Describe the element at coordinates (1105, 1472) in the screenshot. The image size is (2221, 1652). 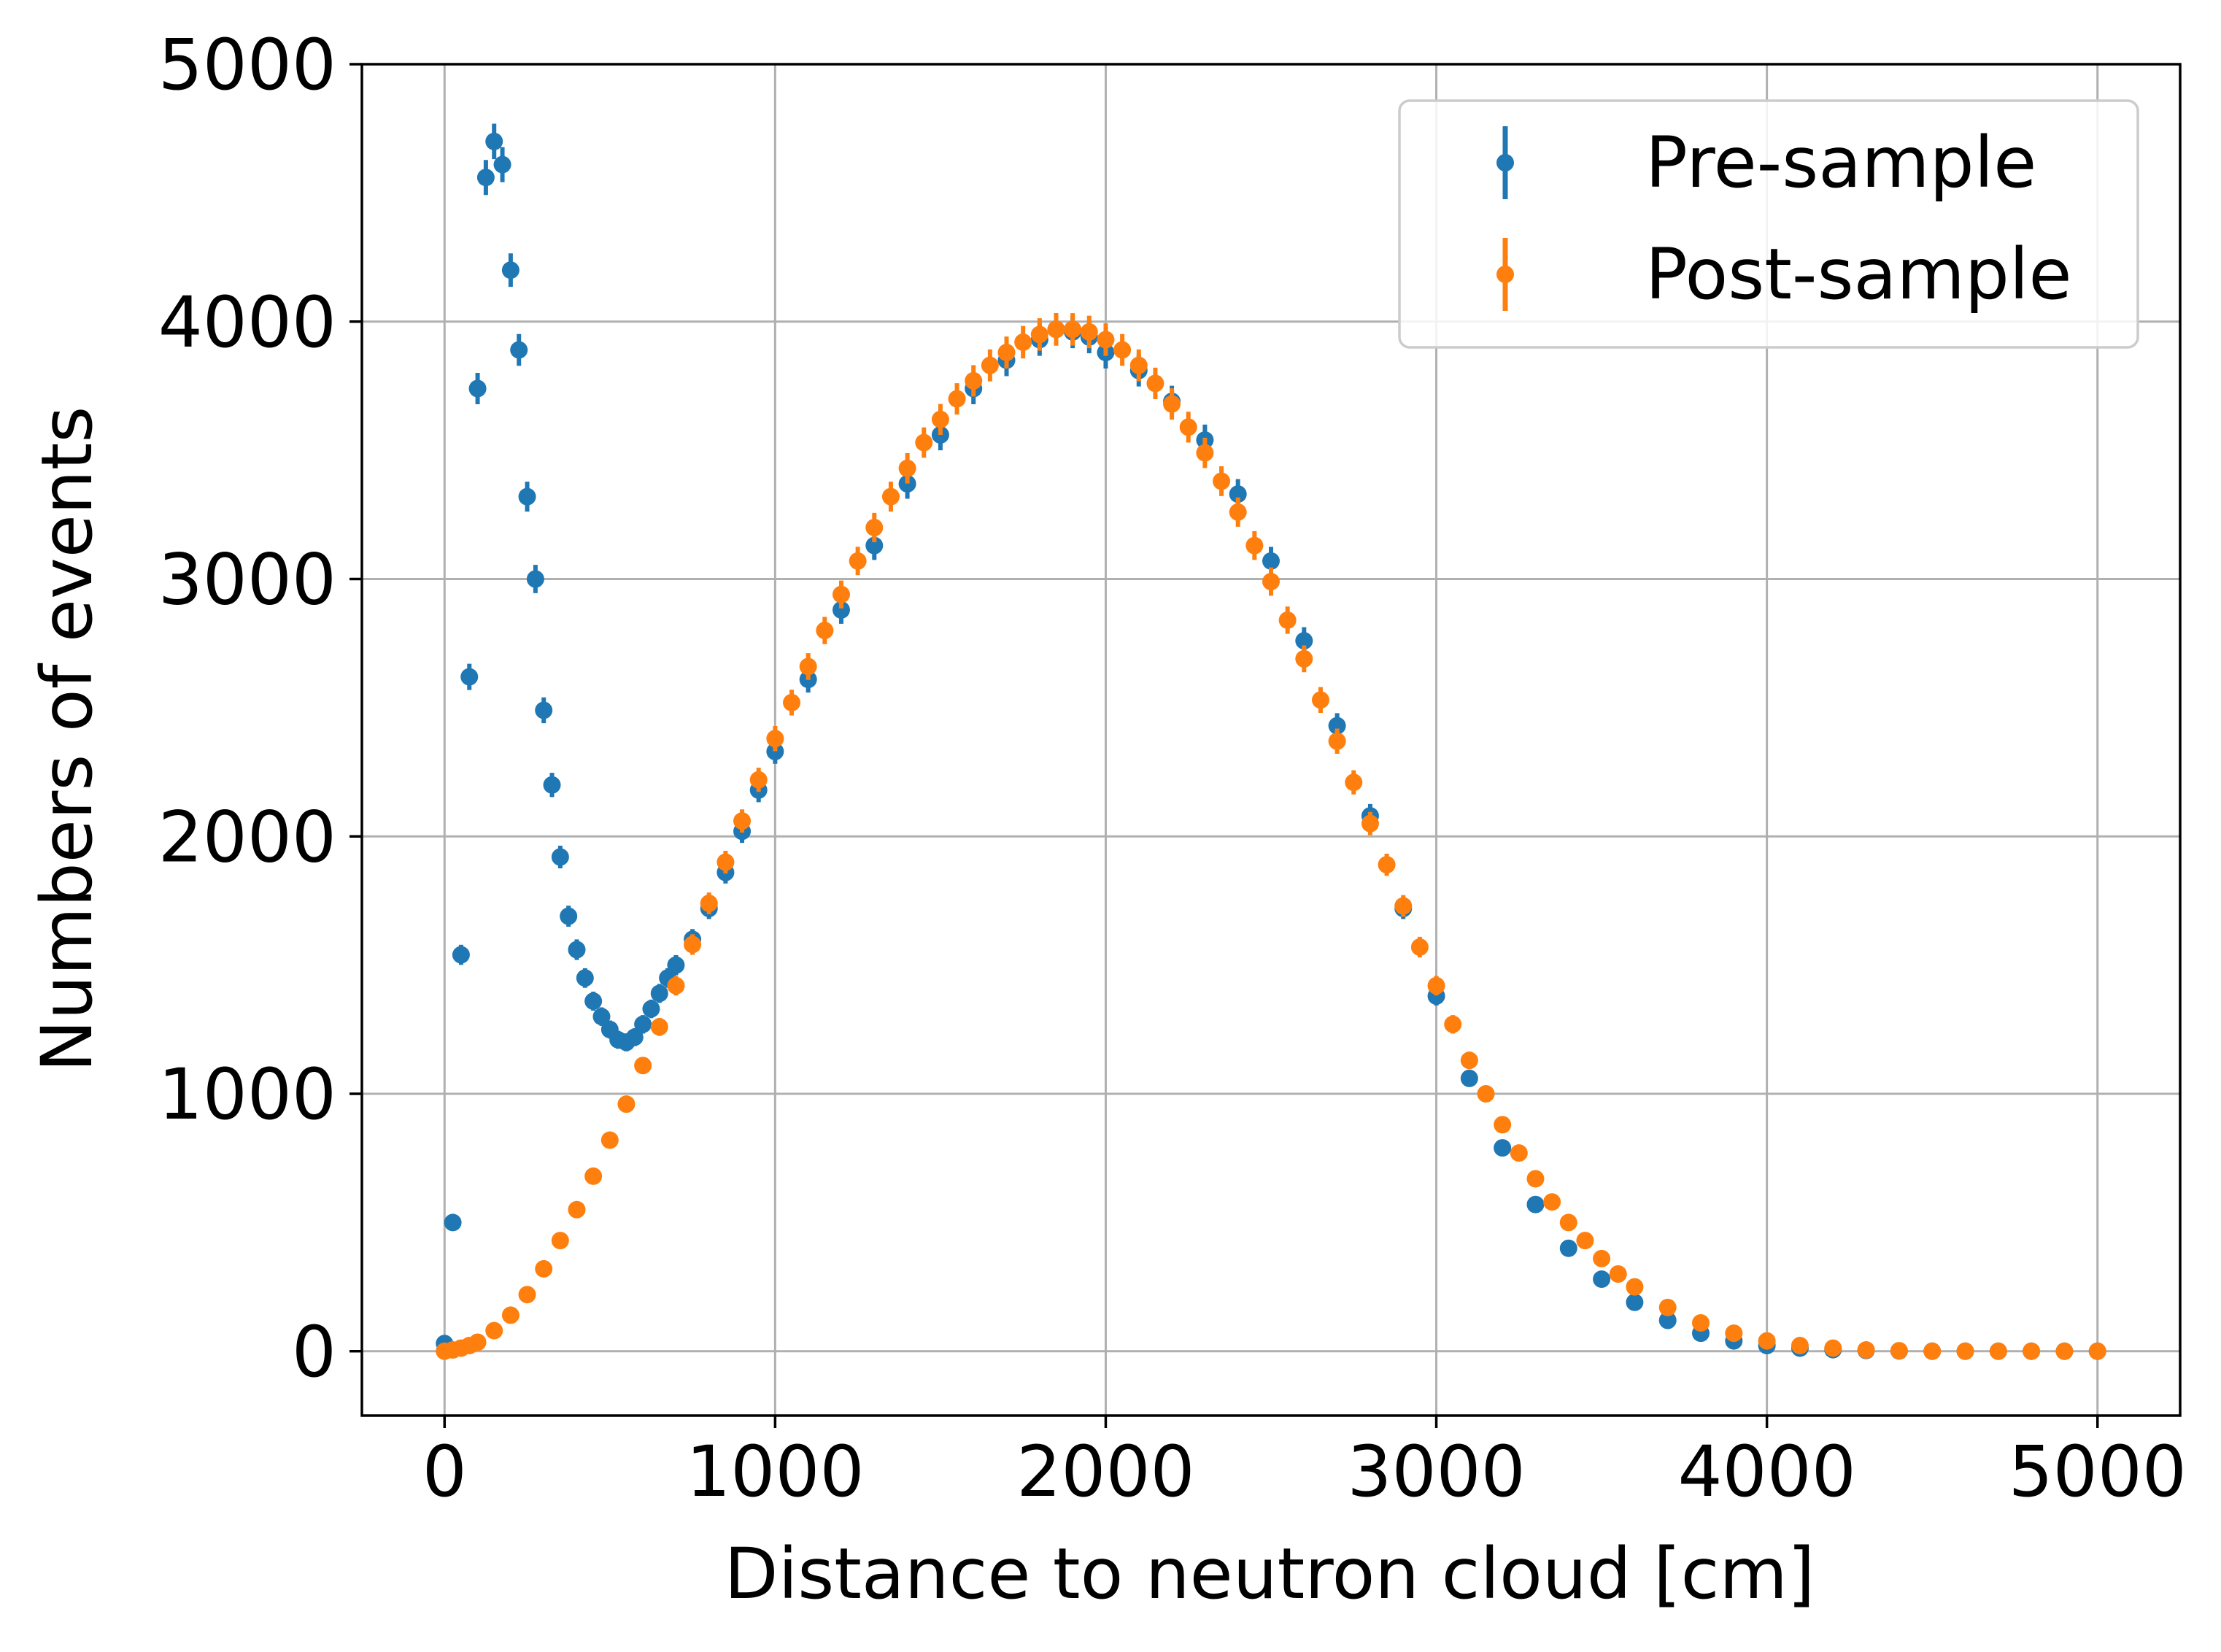
I see `x-tick-label-2: 2000` at that location.